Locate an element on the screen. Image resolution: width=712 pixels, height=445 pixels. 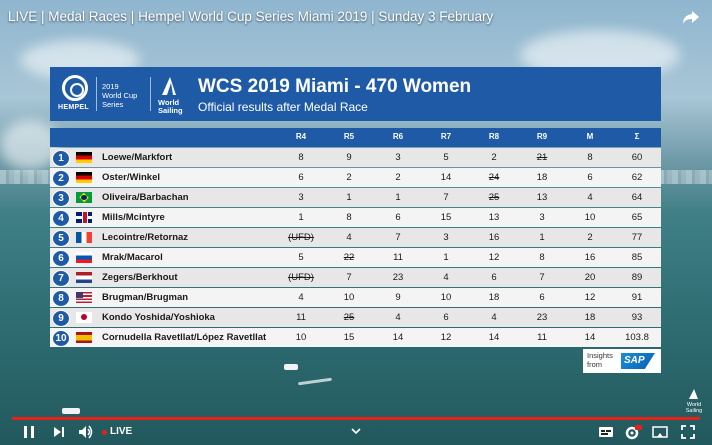
race-score: (UFD) is located at coordinates (301, 277).